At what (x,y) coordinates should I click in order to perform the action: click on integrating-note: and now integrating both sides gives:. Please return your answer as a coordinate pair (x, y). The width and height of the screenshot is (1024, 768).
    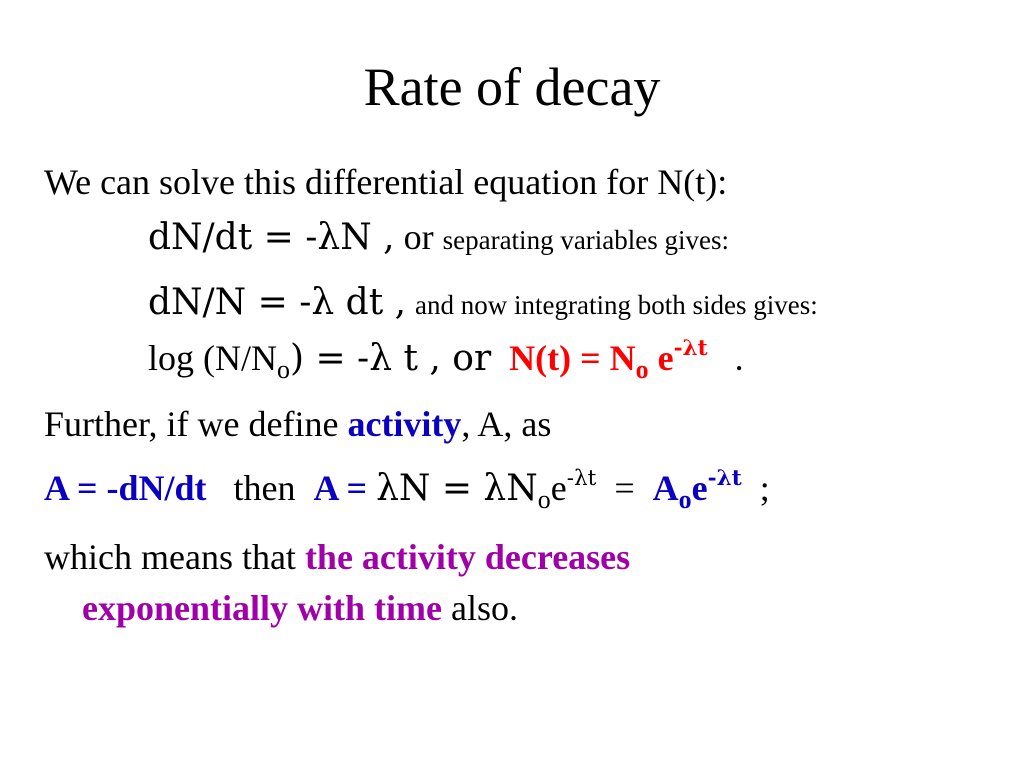
    Looking at the image, I should click on (616, 305).